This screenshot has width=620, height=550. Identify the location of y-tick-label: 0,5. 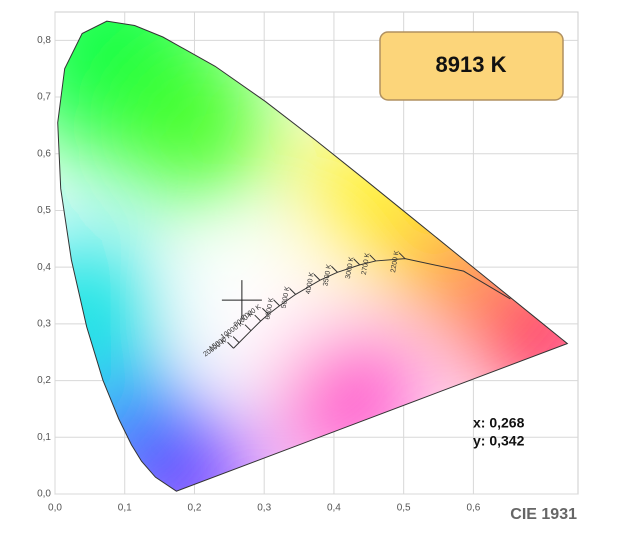
(44, 210).